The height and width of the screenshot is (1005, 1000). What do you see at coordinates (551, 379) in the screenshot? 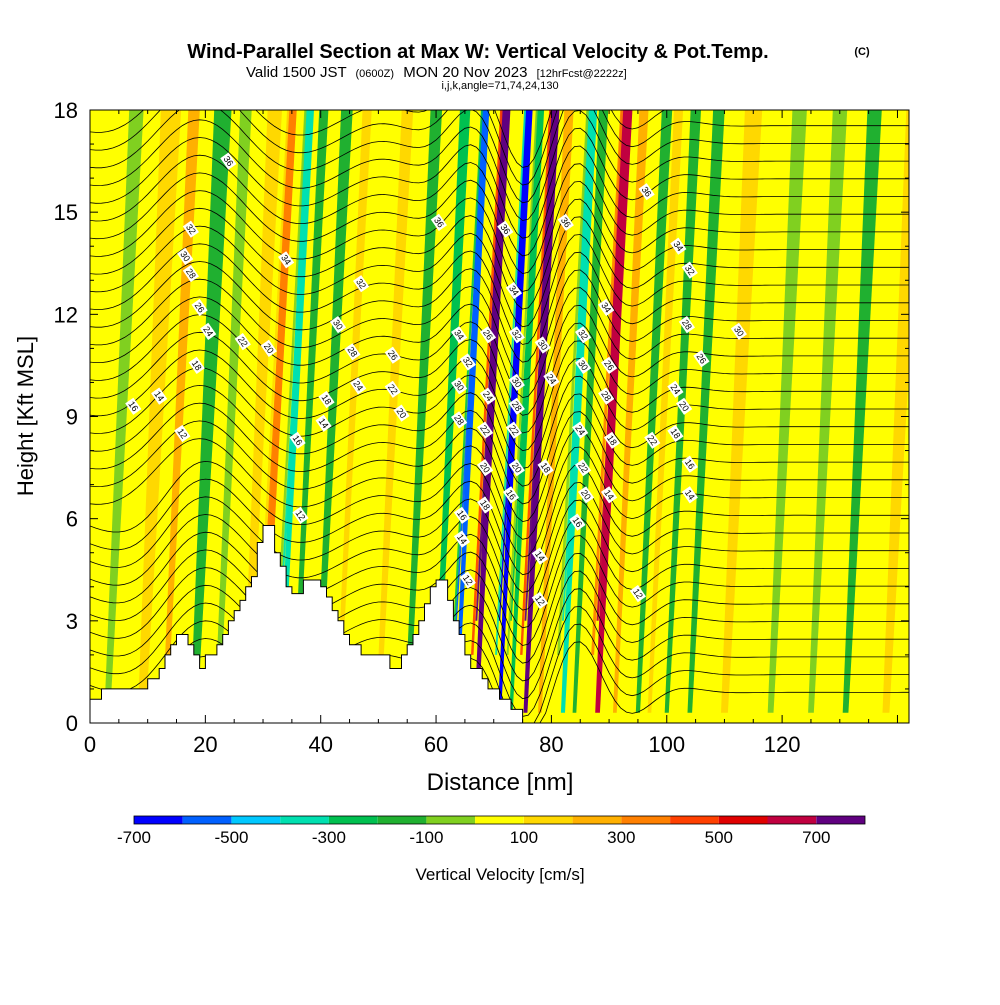
I see `theta-label-60: 24` at bounding box center [551, 379].